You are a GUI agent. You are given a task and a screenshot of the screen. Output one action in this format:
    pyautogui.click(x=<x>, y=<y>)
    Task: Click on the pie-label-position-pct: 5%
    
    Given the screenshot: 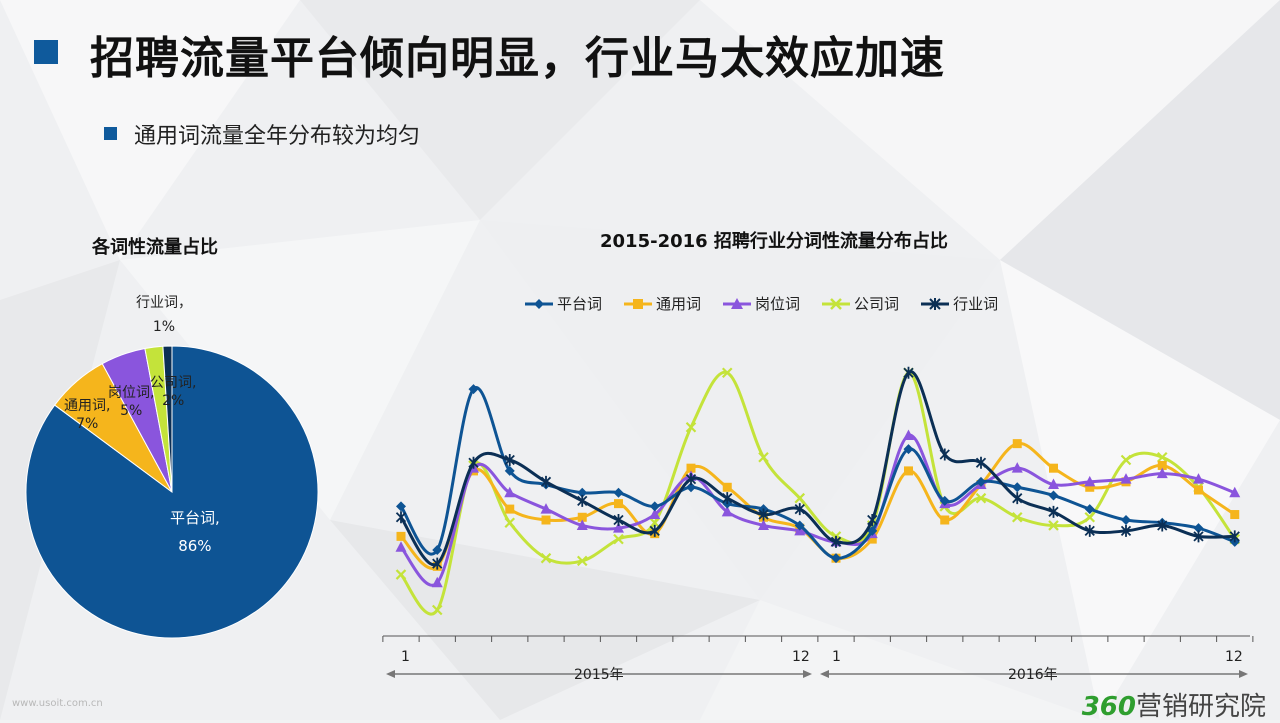 What is the action you would take?
    pyautogui.click(x=131, y=411)
    